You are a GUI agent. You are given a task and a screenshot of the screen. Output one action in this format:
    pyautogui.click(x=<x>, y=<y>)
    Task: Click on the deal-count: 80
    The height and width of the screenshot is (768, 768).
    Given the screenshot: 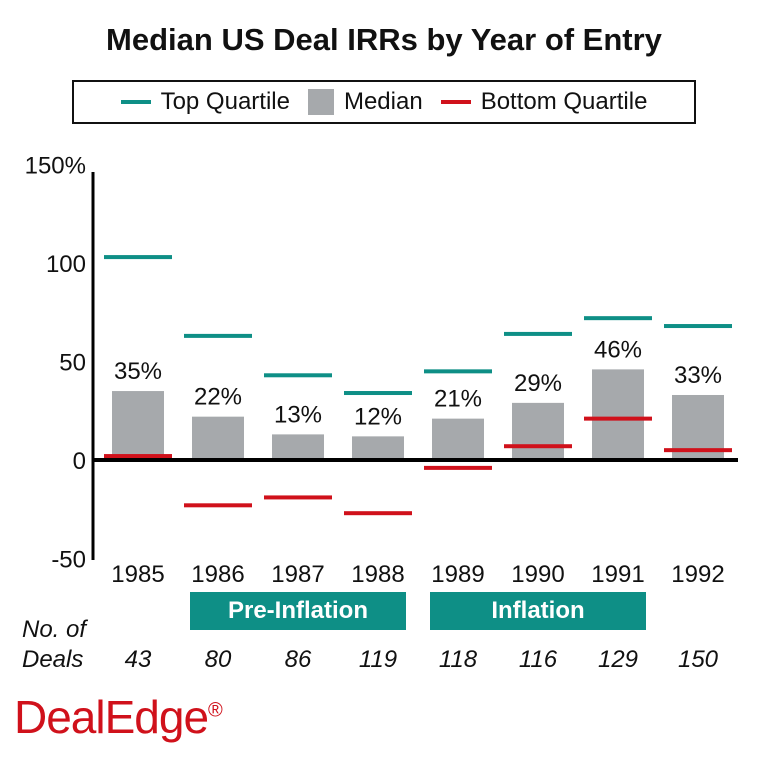 What is the action you would take?
    pyautogui.click(x=218, y=659)
    